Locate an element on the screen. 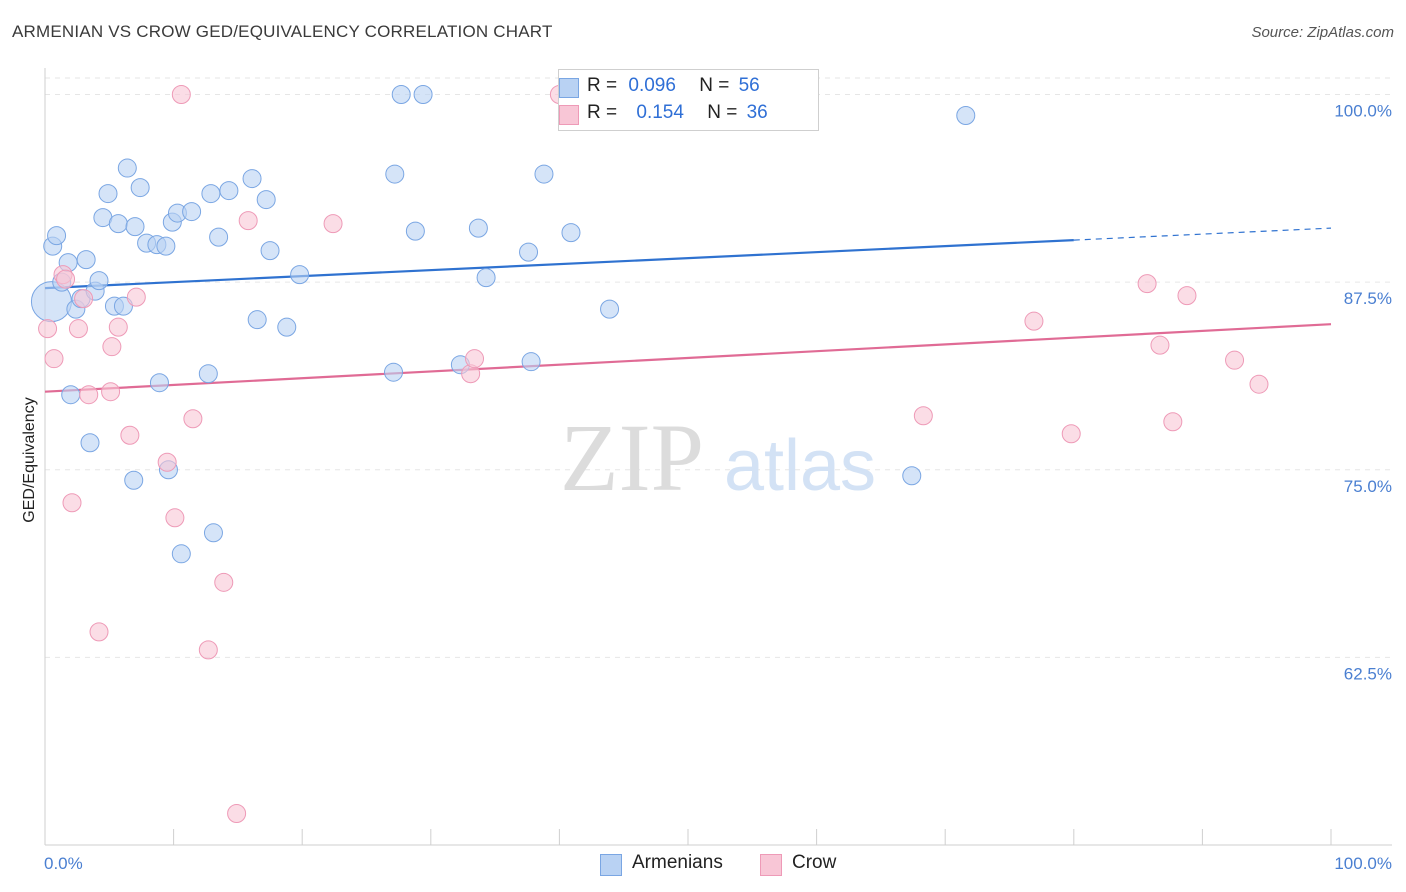  y-tick-label: 75.0% is located at coordinates (1368, 486).